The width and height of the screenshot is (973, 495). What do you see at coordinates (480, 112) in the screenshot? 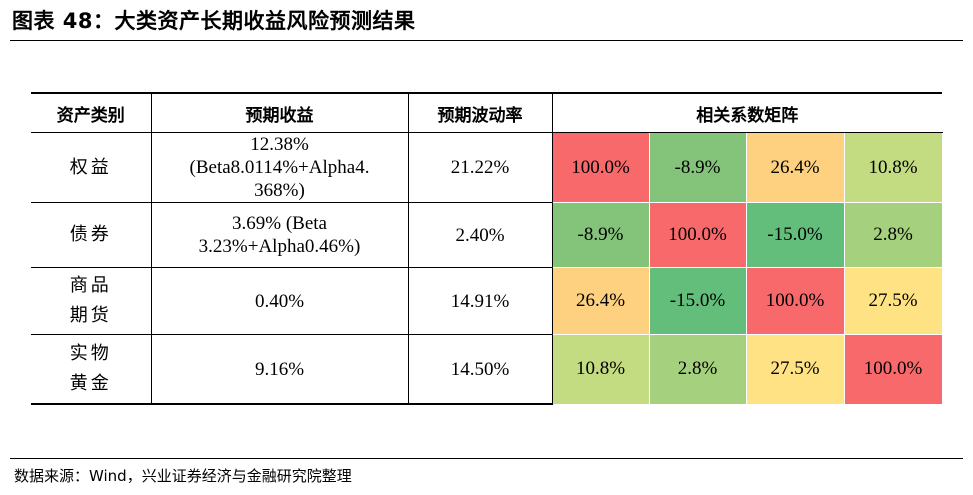
I see `header-expected-volatility: 预期波动率` at bounding box center [480, 112].